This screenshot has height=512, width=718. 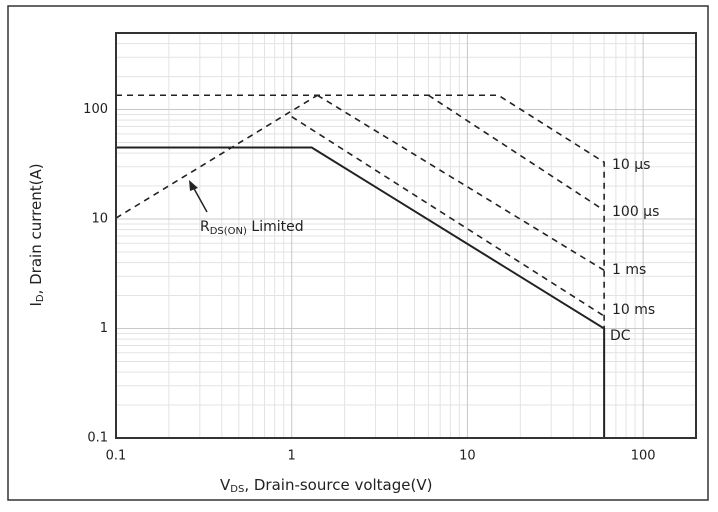 I want to click on x-axis-label: VDS, Drain-source voltage(V), so click(x=326, y=486).